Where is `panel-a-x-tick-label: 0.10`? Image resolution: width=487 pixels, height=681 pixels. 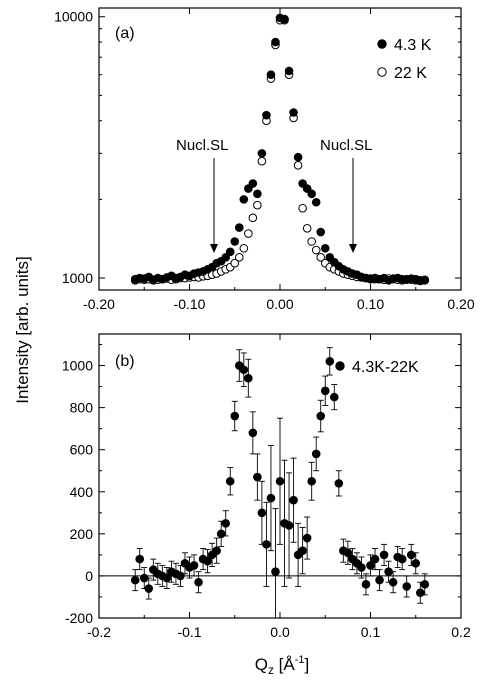 panel-a-x-tick-label: 0.10 is located at coordinates (370, 304).